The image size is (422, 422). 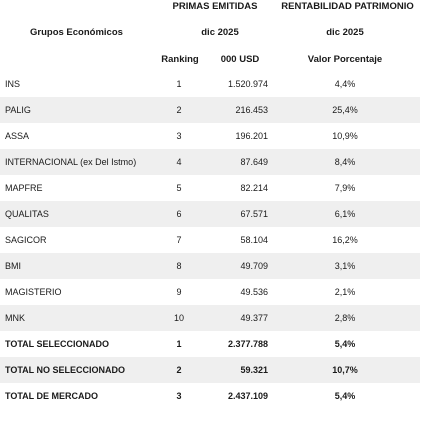 What do you see at coordinates (254, 318) in the screenshot?
I see `primas-cell: 49.377` at bounding box center [254, 318].